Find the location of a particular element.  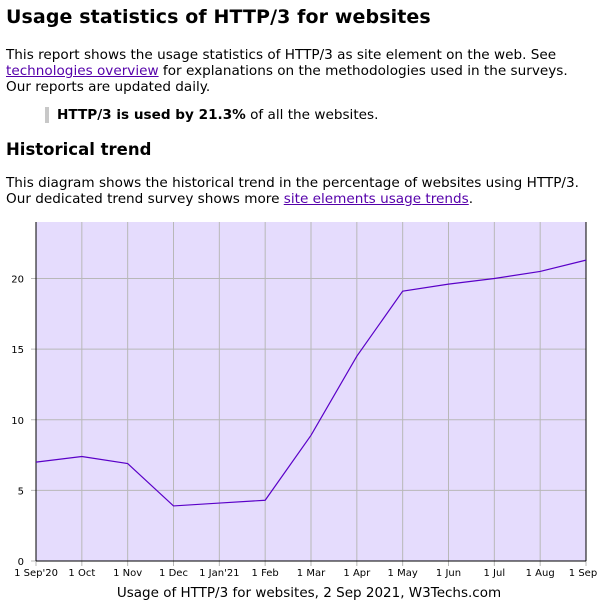

x-tick-label: 1 Jan'21 is located at coordinates (219, 573).